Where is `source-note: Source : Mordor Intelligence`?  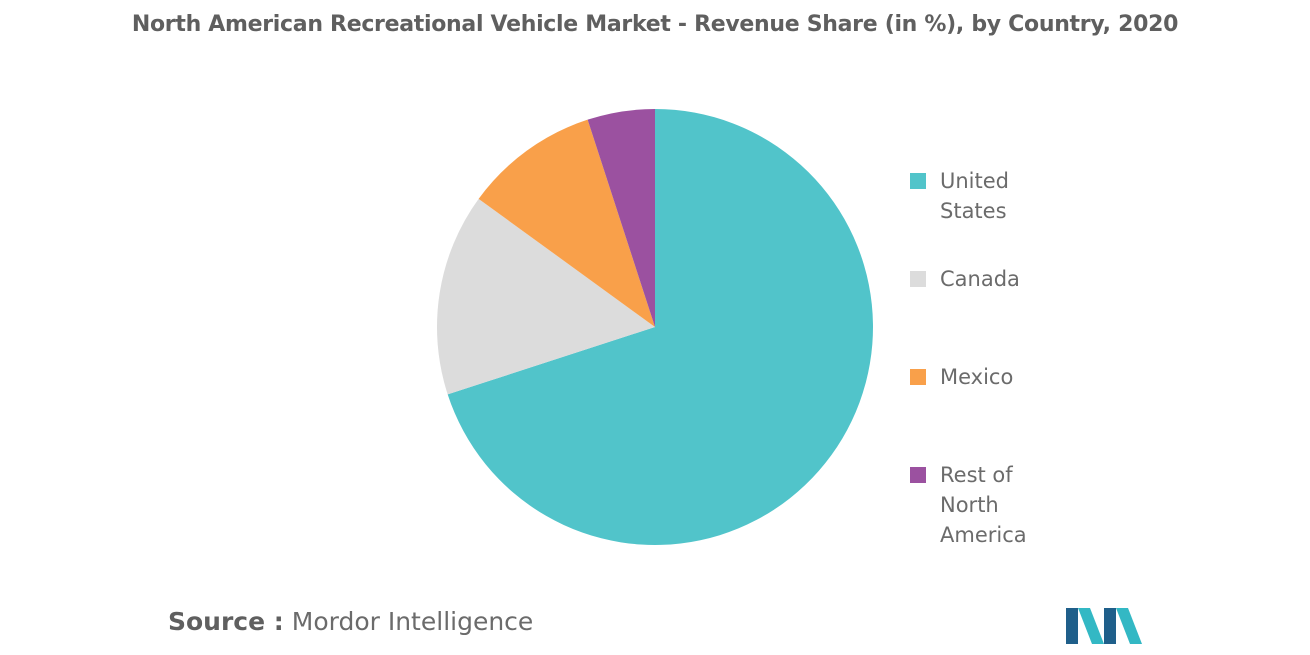
source-note: Source : Mordor Intelligence is located at coordinates (350, 621).